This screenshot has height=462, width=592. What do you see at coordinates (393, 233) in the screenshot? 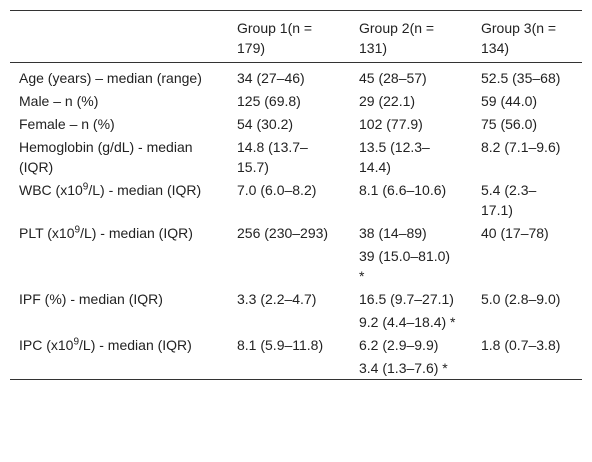
I see `value-cell: 38 (14–89)` at bounding box center [393, 233].